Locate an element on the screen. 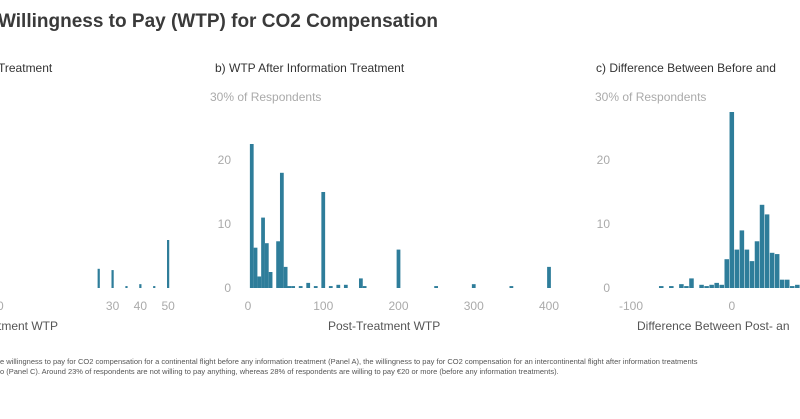  panel-2-xtick-label: 300 is located at coordinates (474, 306).